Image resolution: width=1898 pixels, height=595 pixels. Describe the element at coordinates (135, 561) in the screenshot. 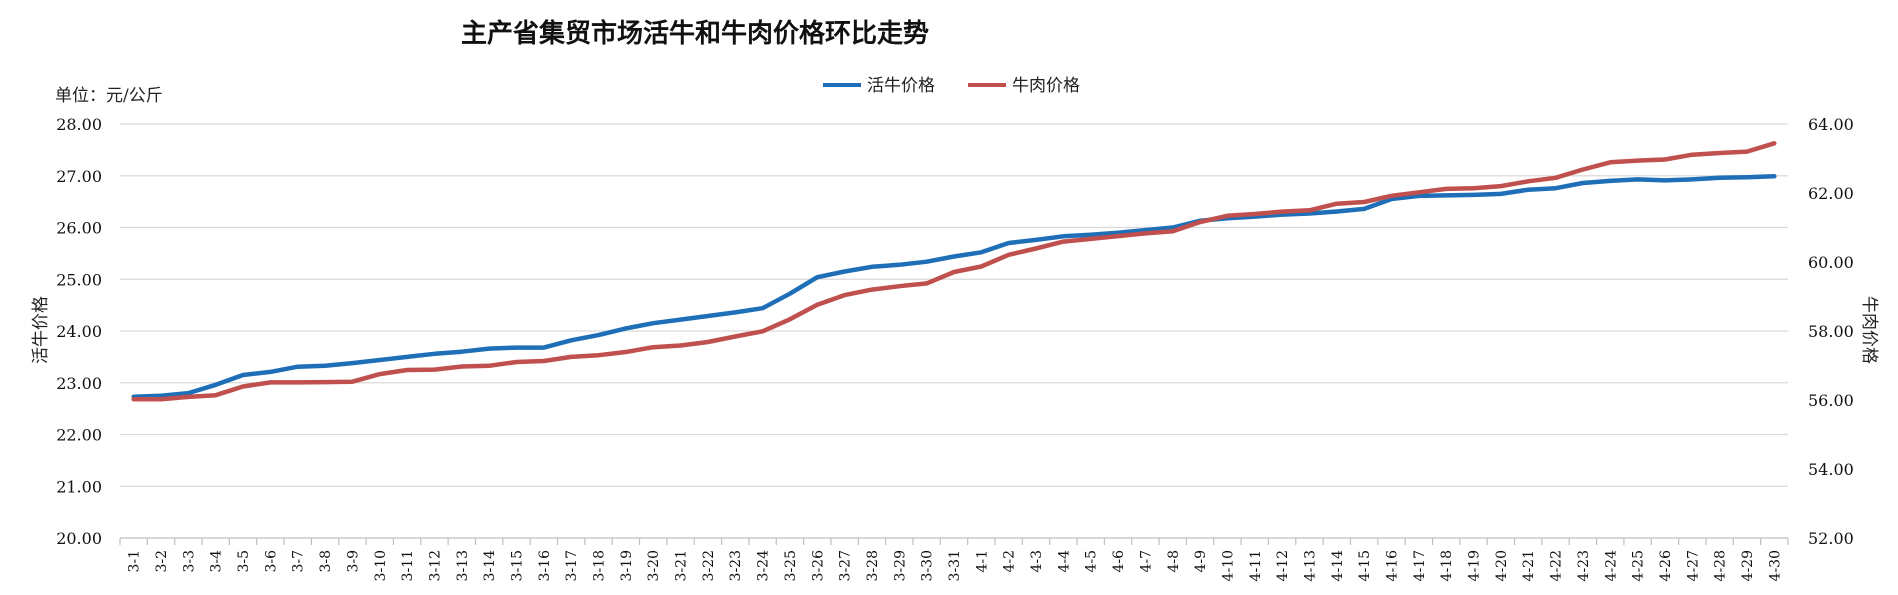

I see `x-tick-label: 3-1` at that location.